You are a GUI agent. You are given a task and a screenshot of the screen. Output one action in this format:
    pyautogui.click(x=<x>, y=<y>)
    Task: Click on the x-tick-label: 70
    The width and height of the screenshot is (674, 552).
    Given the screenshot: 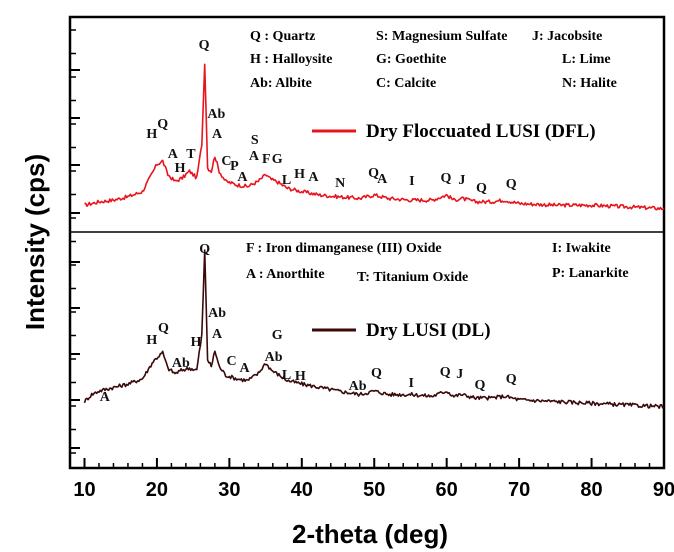 What is the action you would take?
    pyautogui.click(x=519, y=490)
    